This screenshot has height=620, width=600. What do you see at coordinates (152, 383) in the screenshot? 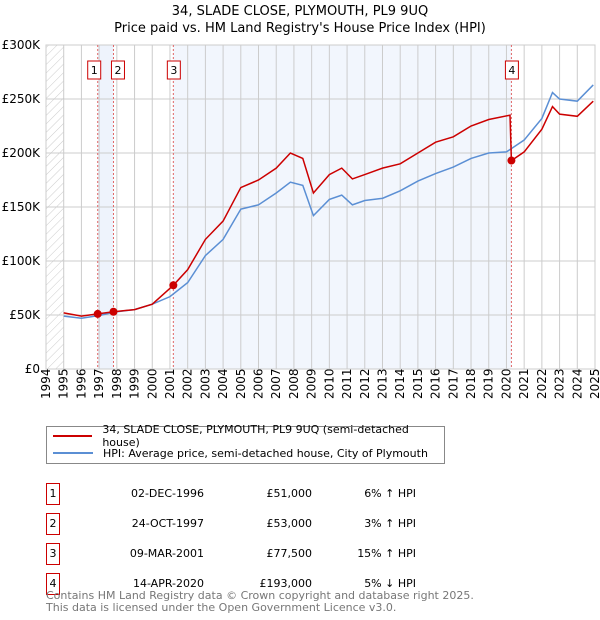
I see `x-tick-label: 2000` at bounding box center [152, 383].